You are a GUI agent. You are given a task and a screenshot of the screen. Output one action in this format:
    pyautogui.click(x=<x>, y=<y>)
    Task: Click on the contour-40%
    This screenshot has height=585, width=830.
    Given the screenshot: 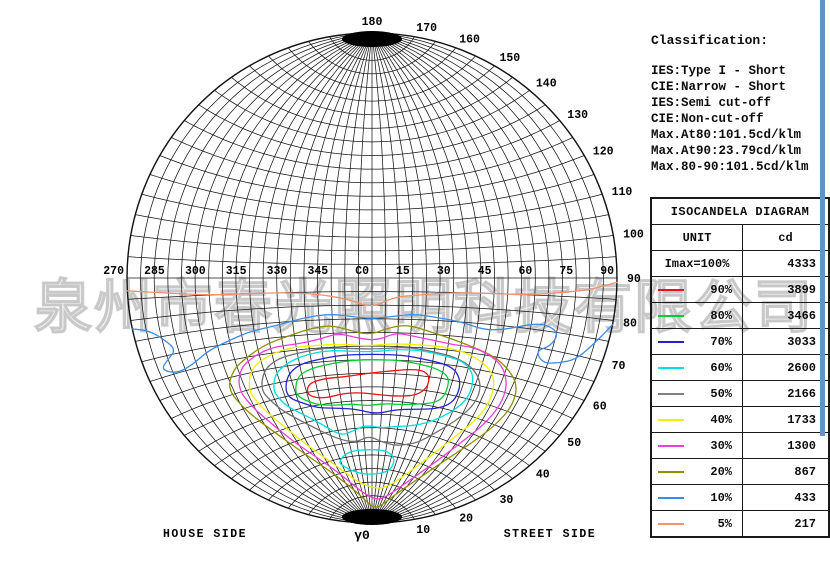 What is the action you would take?
    pyautogui.click(x=371, y=416)
    